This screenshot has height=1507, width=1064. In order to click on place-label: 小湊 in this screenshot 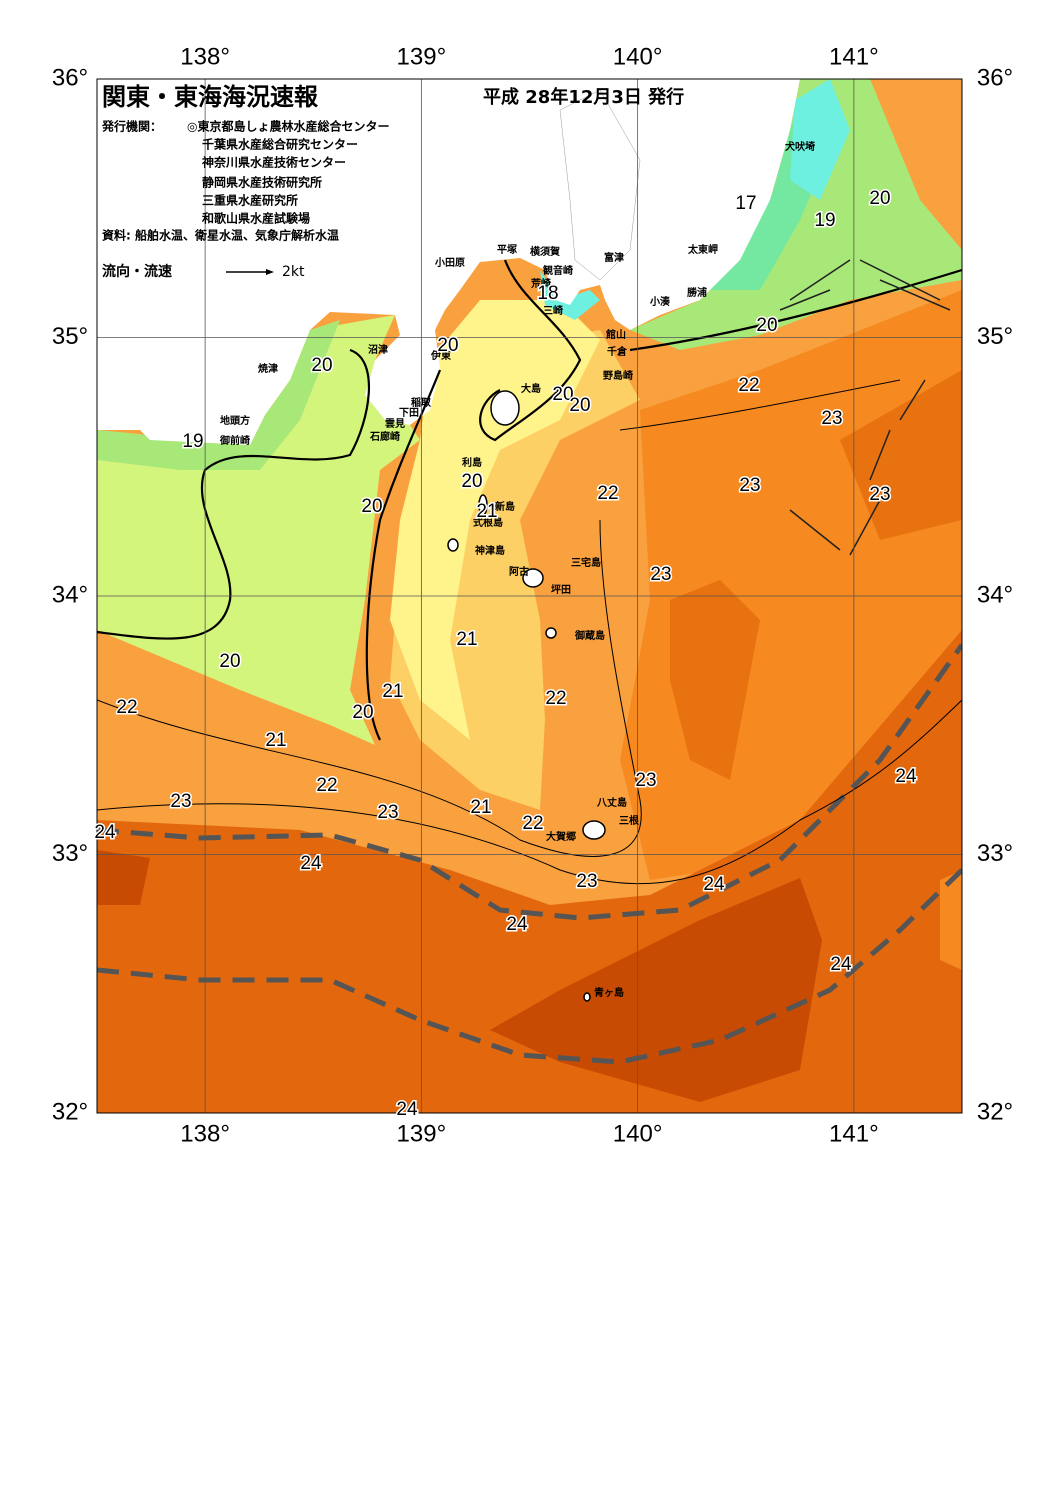, I will do `click(660, 301)`.